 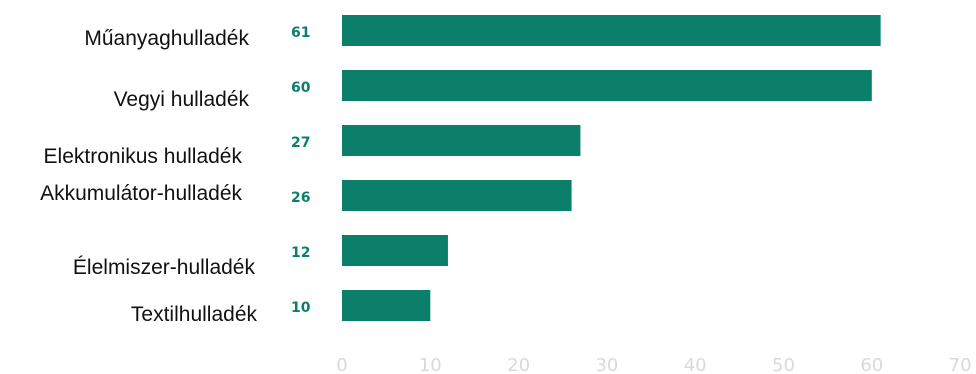 What do you see at coordinates (164, 267) in the screenshot?
I see `category-label-5: Élelmiszer-hulladék` at bounding box center [164, 267].